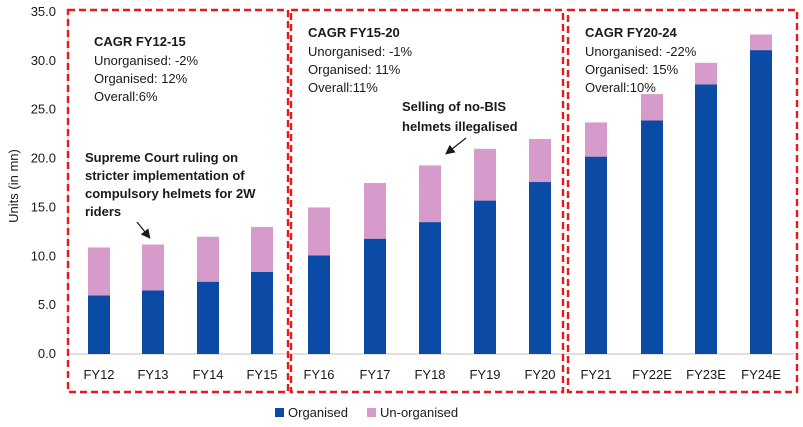 This screenshot has width=803, height=427. Describe the element at coordinates (99, 271) in the screenshot. I see `bar-unorganised-fy12` at that location.